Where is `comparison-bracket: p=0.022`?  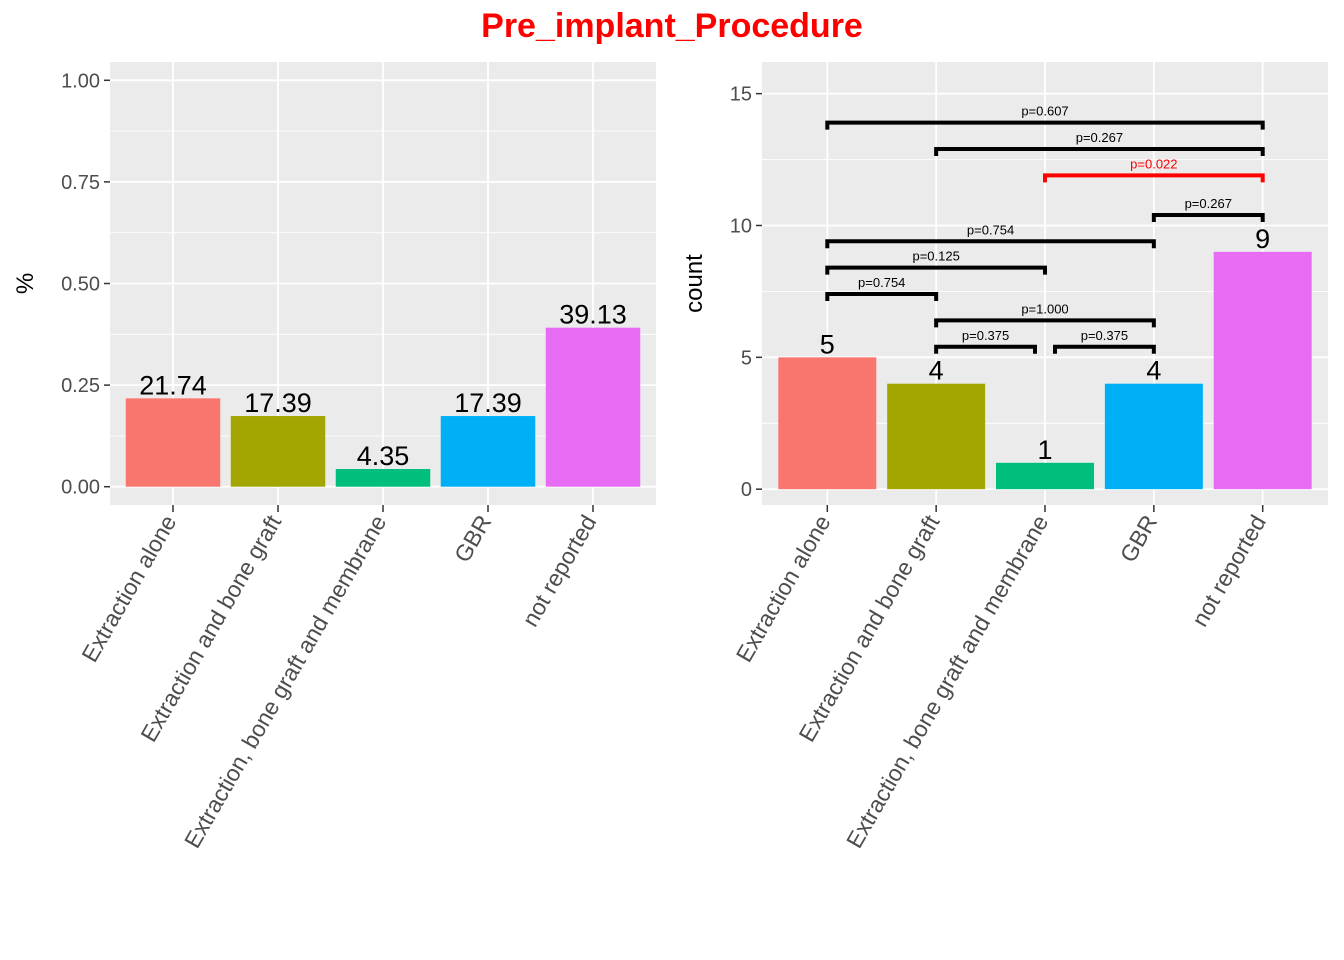
comparison-bracket: p=0.022 is located at coordinates (1154, 169).